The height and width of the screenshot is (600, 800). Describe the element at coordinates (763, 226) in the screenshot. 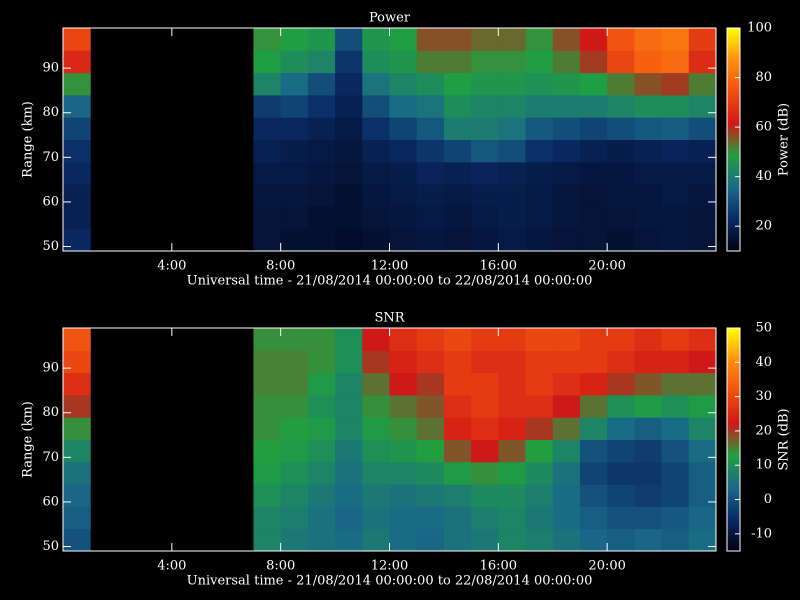

I see `colorbar-tick-label: 20` at that location.